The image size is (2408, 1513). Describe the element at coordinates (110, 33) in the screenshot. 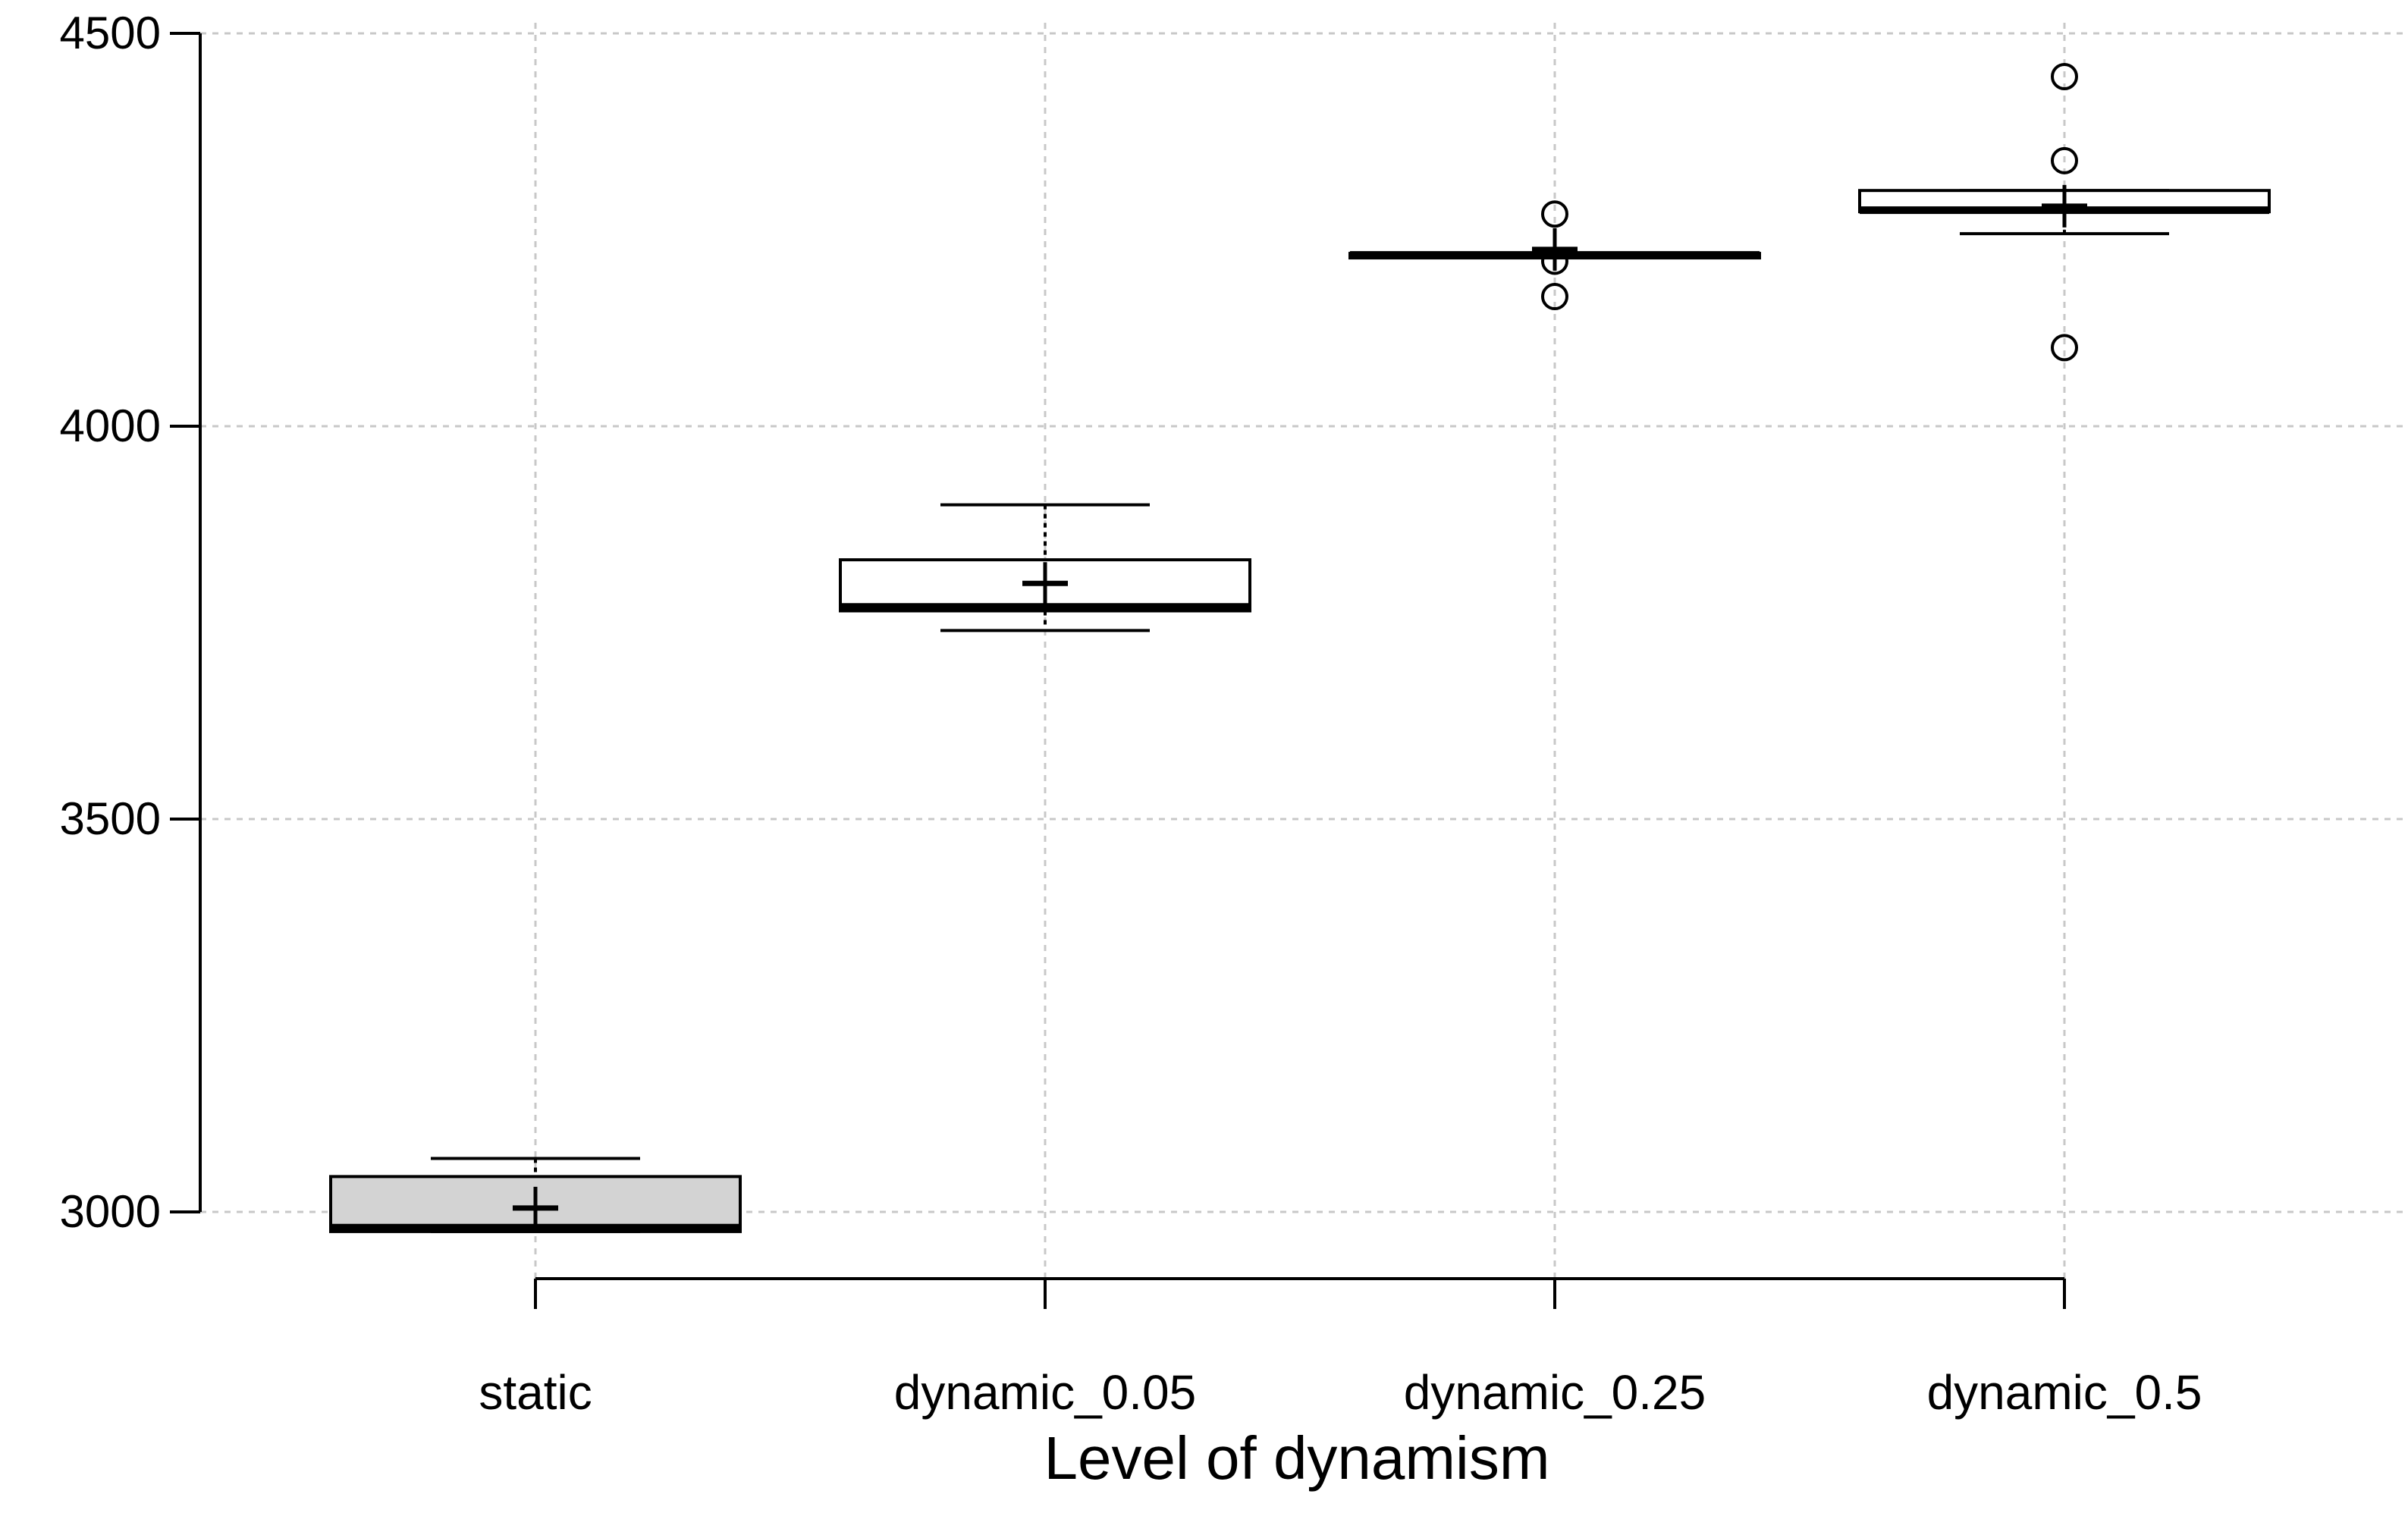

I see `y-tick-label: 4500` at that location.